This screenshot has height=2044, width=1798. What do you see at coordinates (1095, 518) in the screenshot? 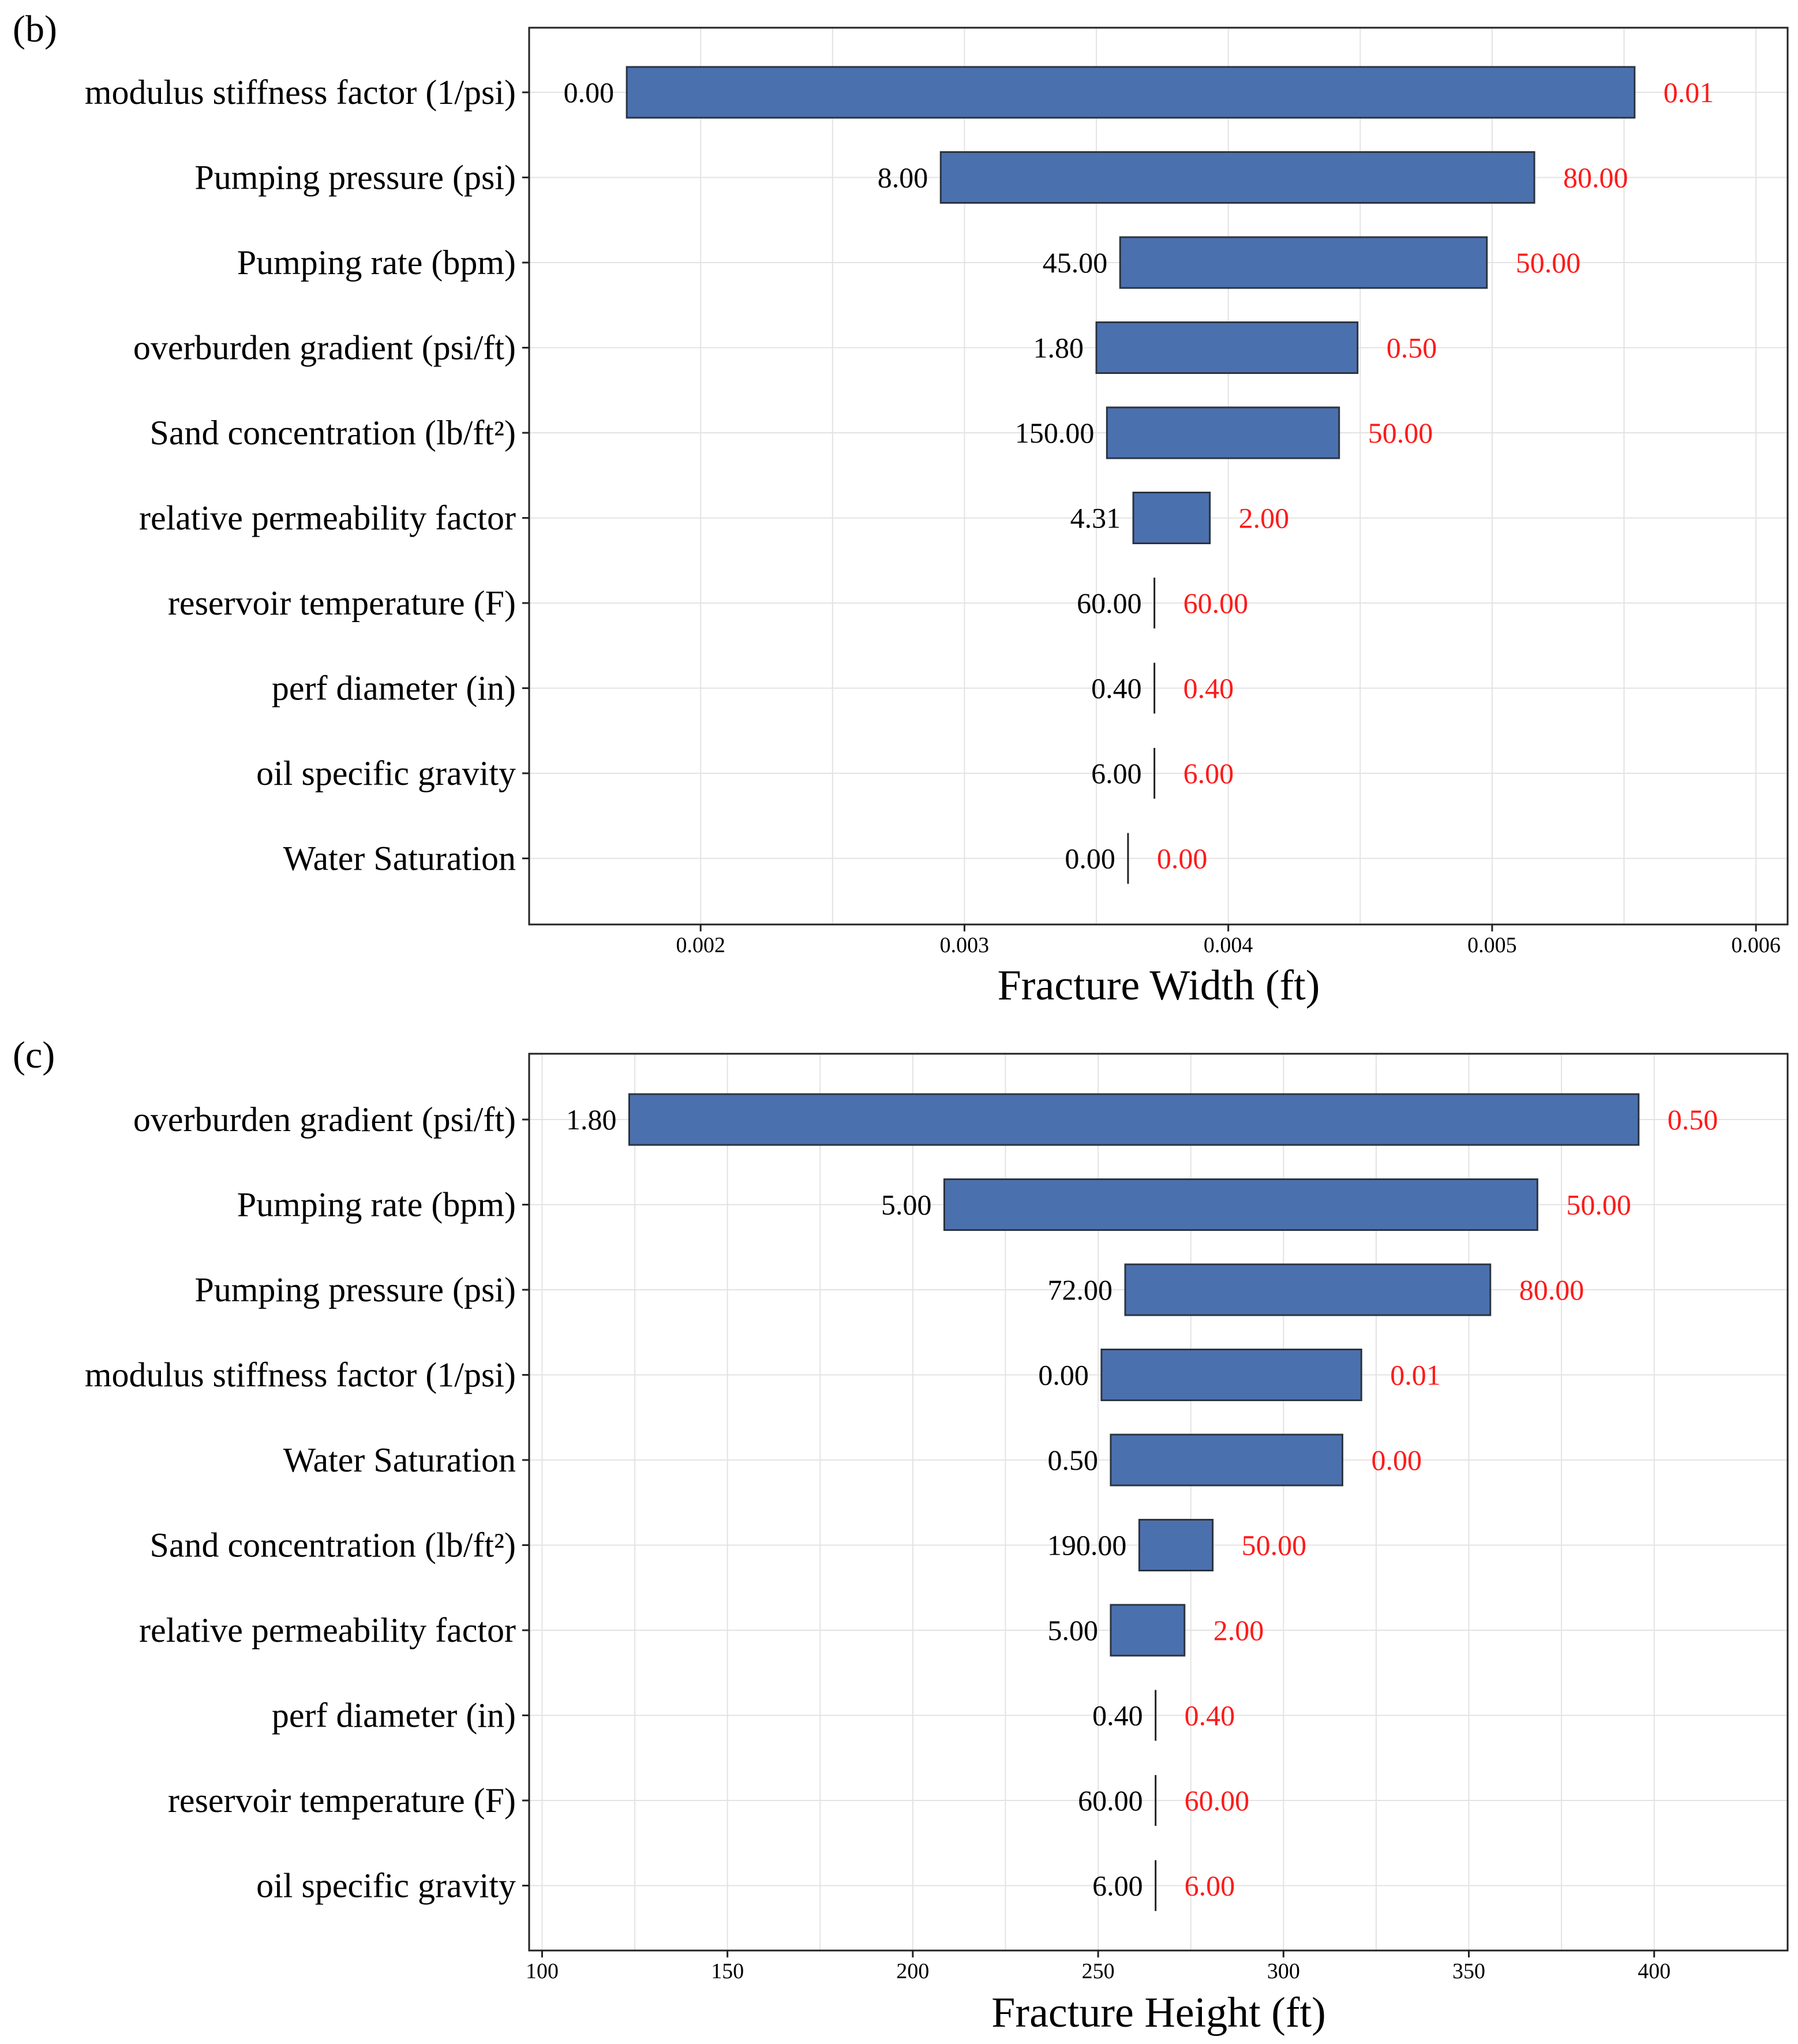
I see `low-value-label: 4.31` at bounding box center [1095, 518].